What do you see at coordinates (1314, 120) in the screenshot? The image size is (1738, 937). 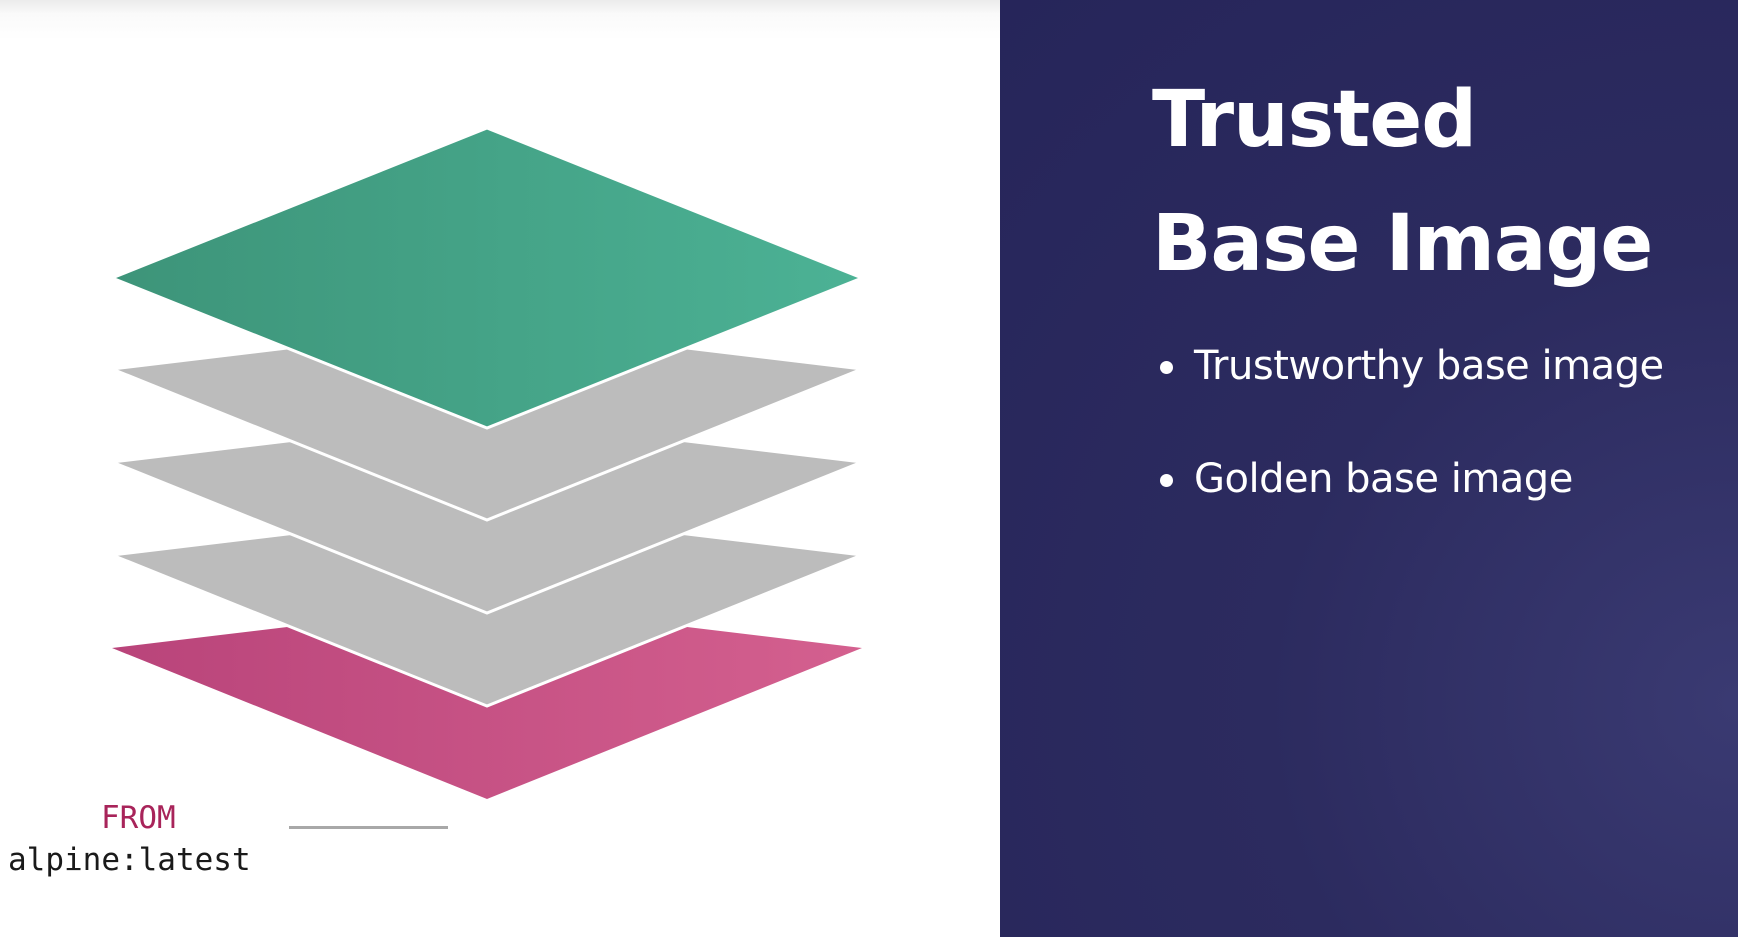 I see `title-line-1: Trusted` at bounding box center [1314, 120].